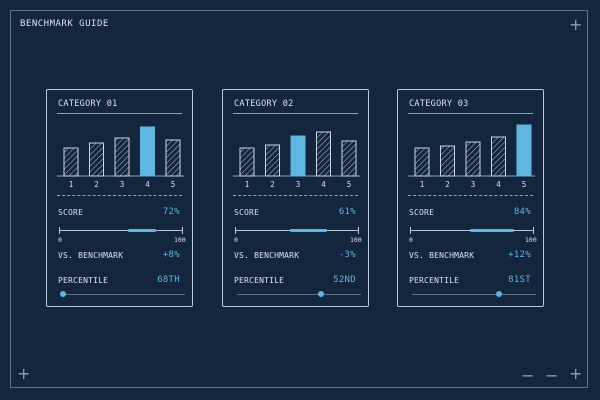 Image resolution: width=600 pixels, height=400 pixels. Describe the element at coordinates (264, 104) in the screenshot. I see `card-title: CATEGORY 02` at that location.